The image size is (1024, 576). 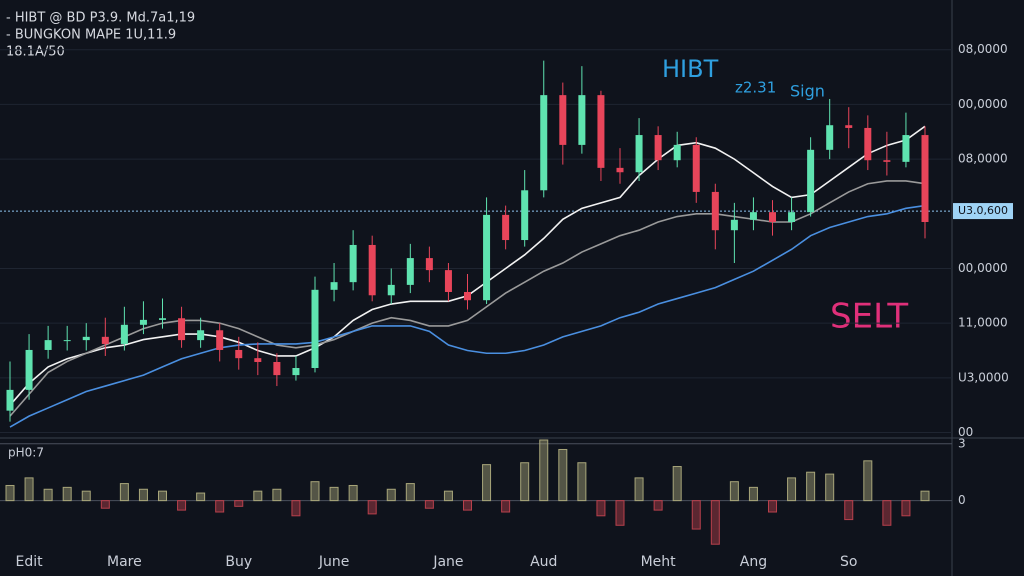 I want to click on x-tick-label: So, so click(x=848, y=562).